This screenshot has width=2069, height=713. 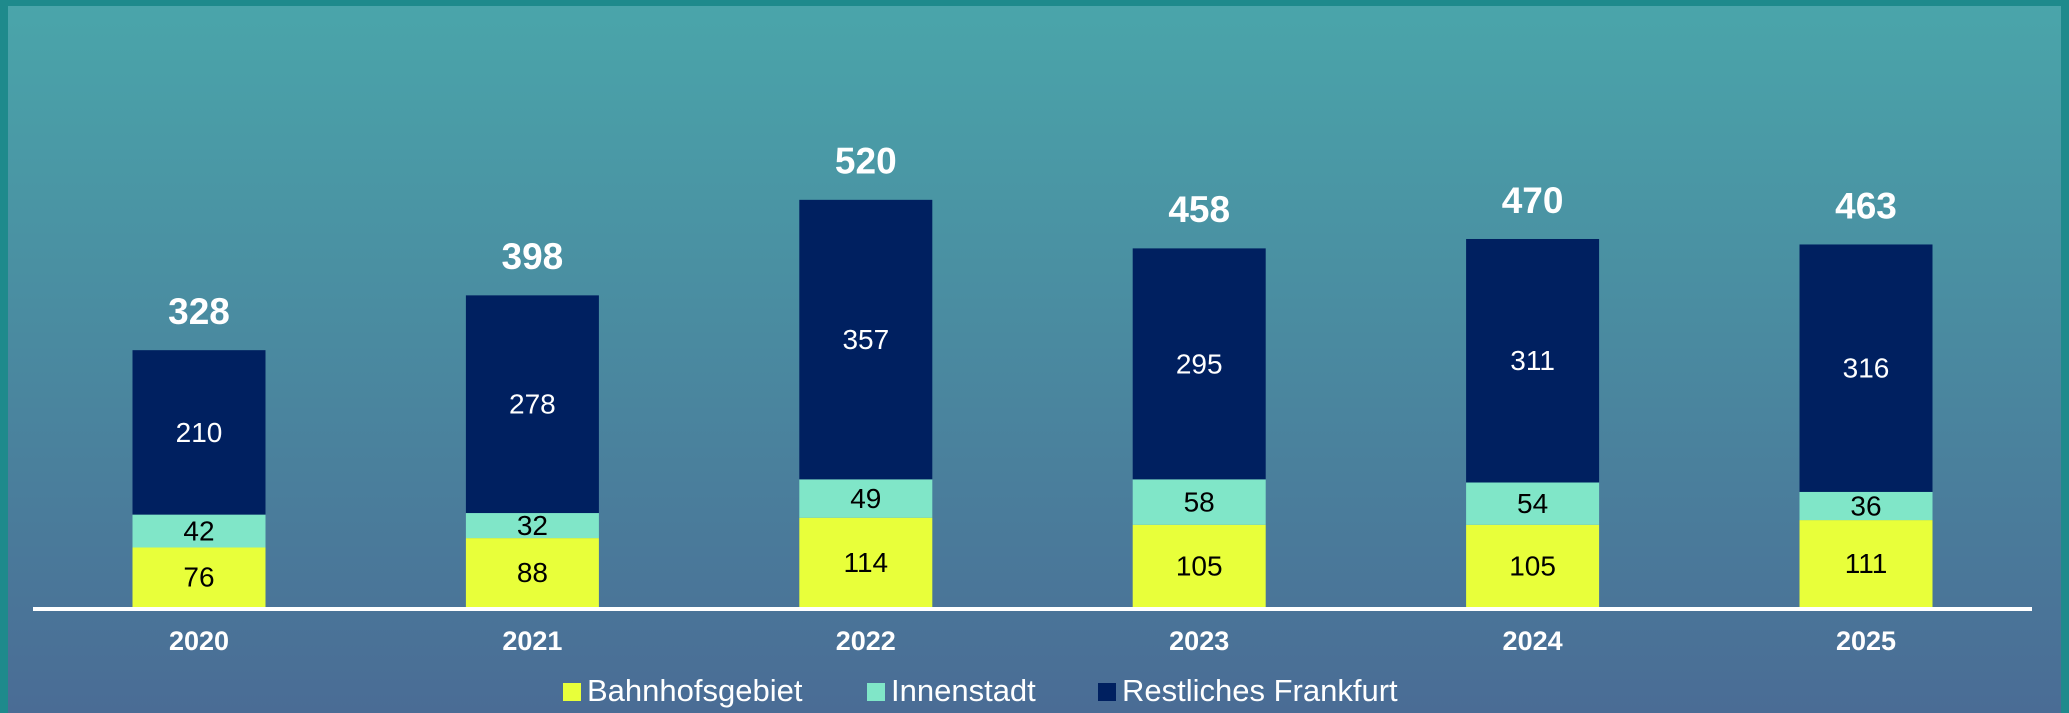 I want to click on x-tick-label: 2025, so click(x=1866, y=641).